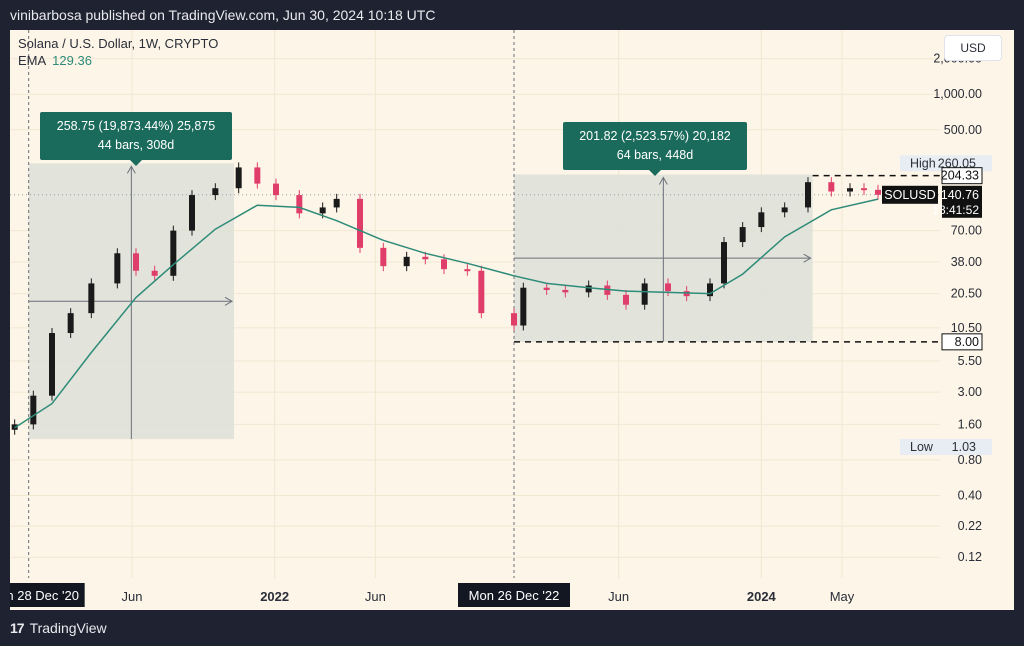 This screenshot has height=646, width=1024. I want to click on current-price-box, so click(962, 201).